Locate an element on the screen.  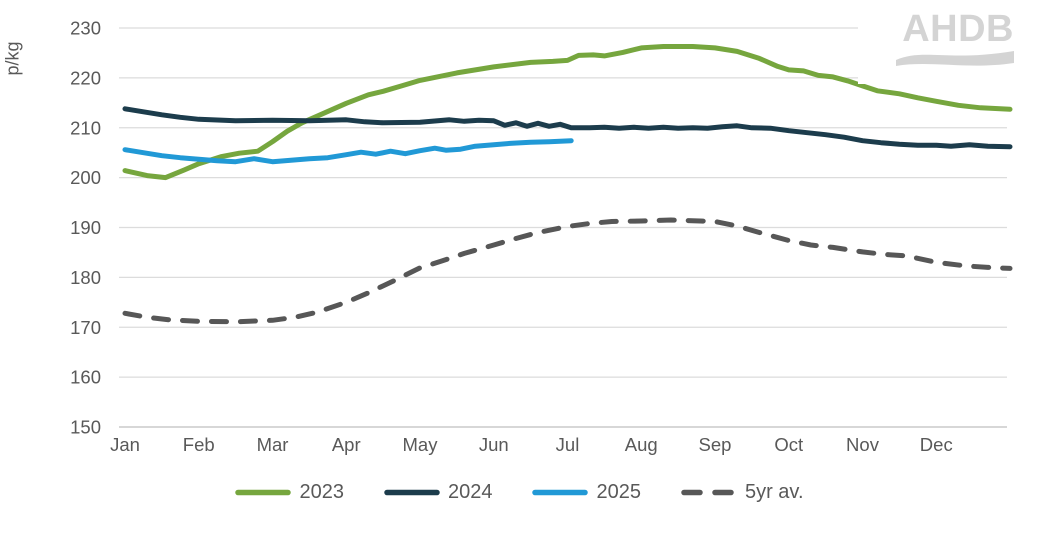
svg-text: Feb is located at coordinates (199, 444).